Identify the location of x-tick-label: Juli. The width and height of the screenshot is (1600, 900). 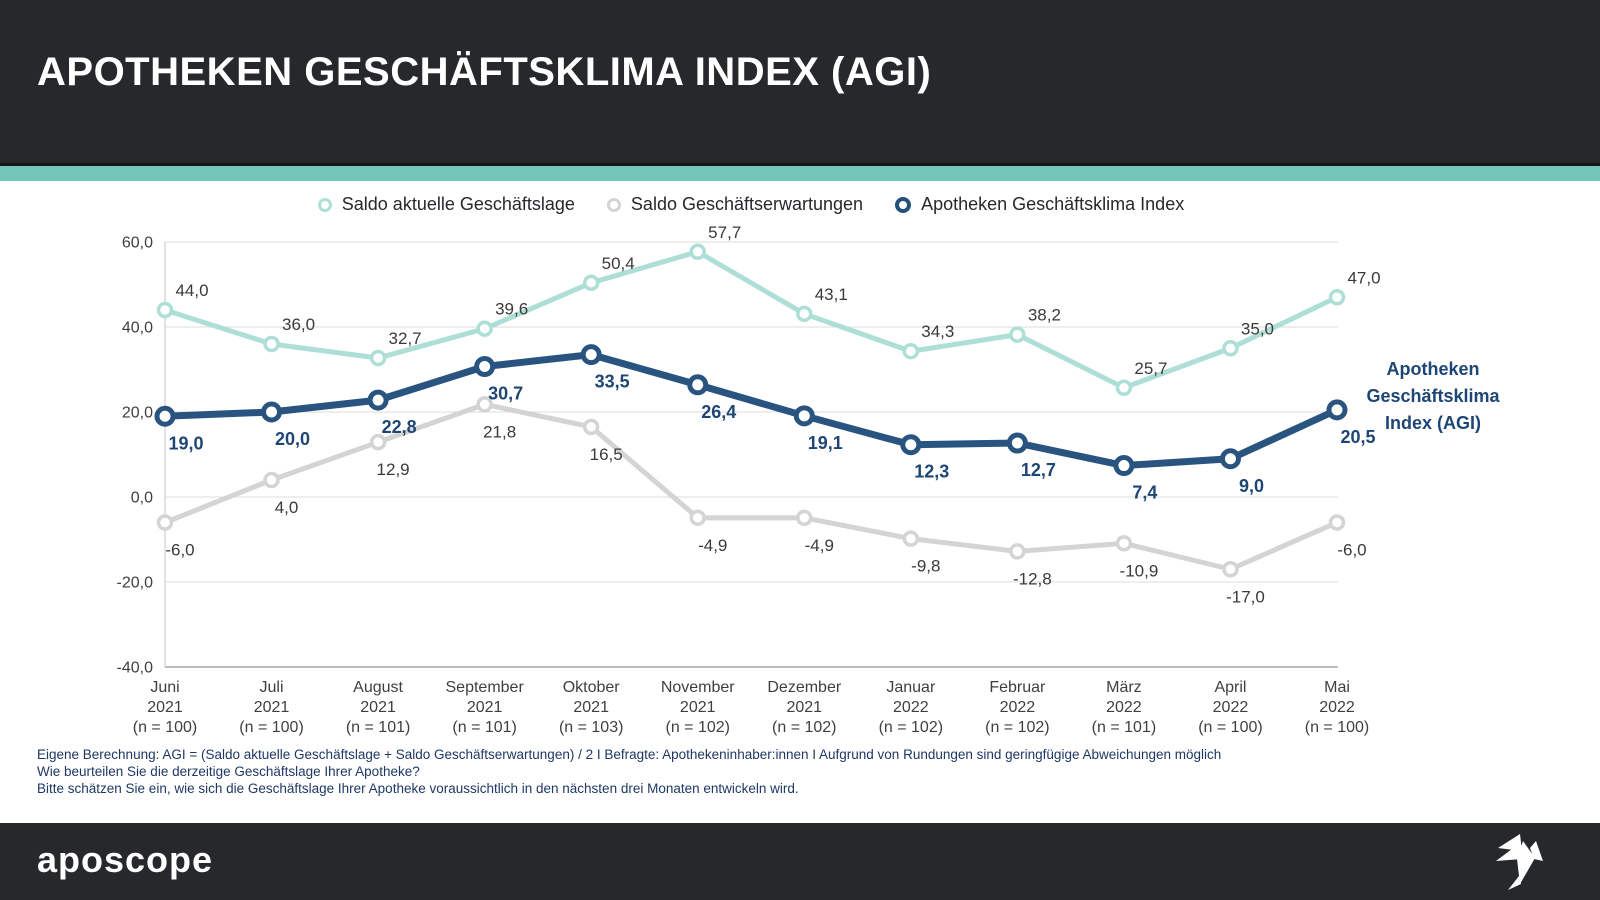
(272, 687).